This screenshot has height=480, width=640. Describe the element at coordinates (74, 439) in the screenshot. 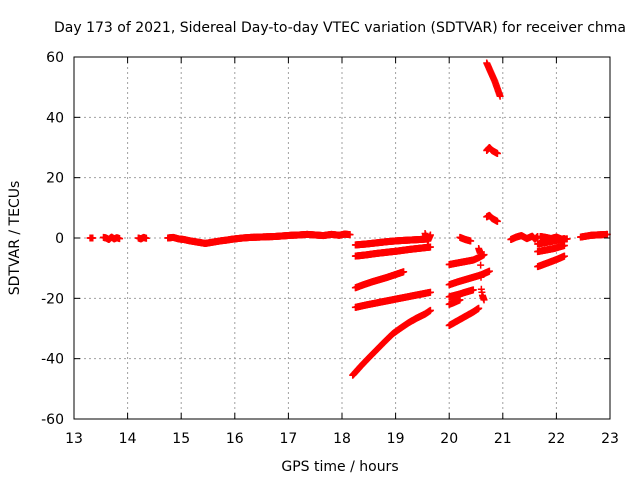

I see `x-tick-label: 13` at that location.